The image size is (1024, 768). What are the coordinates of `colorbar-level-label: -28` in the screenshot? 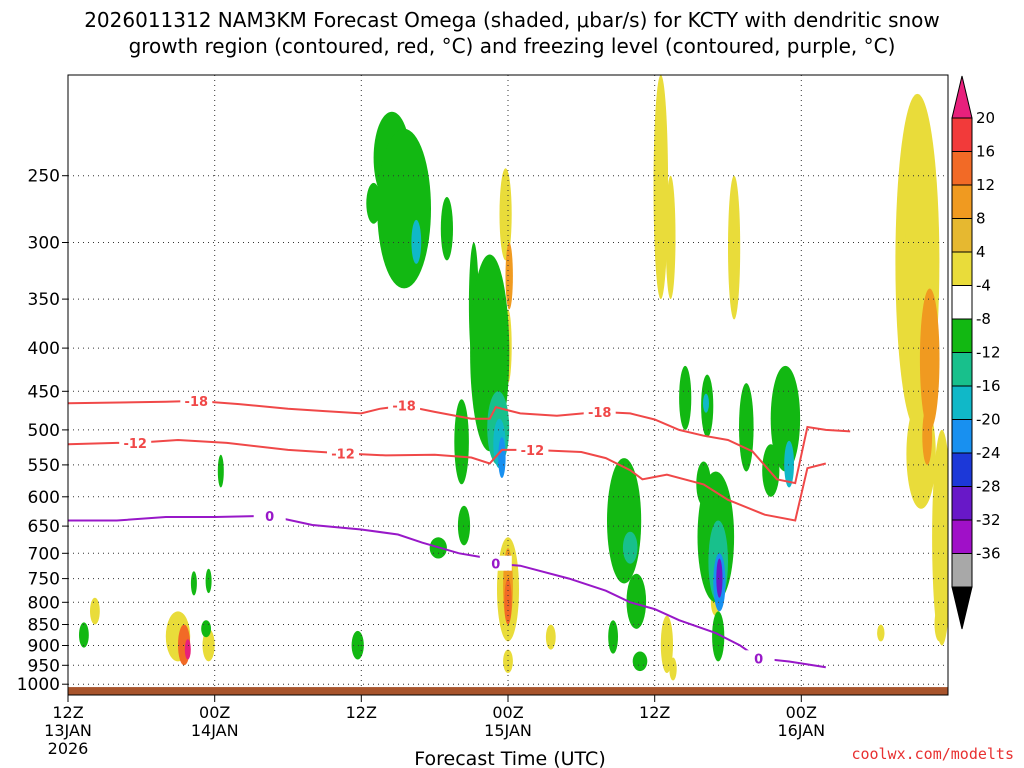 It's located at (988, 487).